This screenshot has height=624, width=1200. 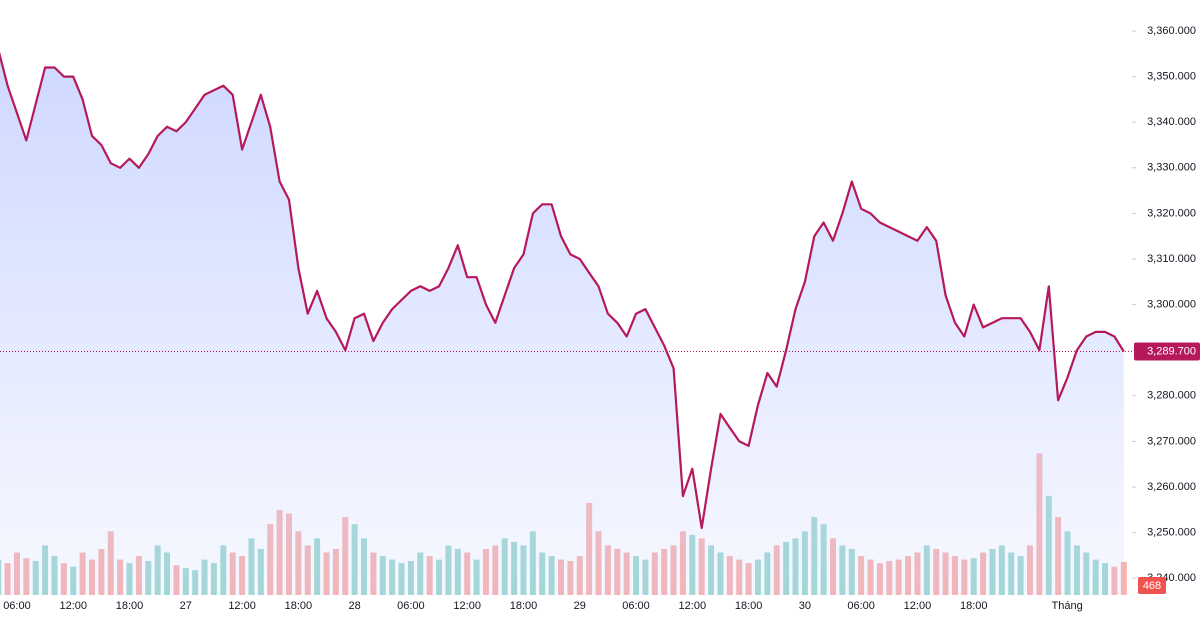 I want to click on x-tick-label: 29, so click(x=580, y=606).